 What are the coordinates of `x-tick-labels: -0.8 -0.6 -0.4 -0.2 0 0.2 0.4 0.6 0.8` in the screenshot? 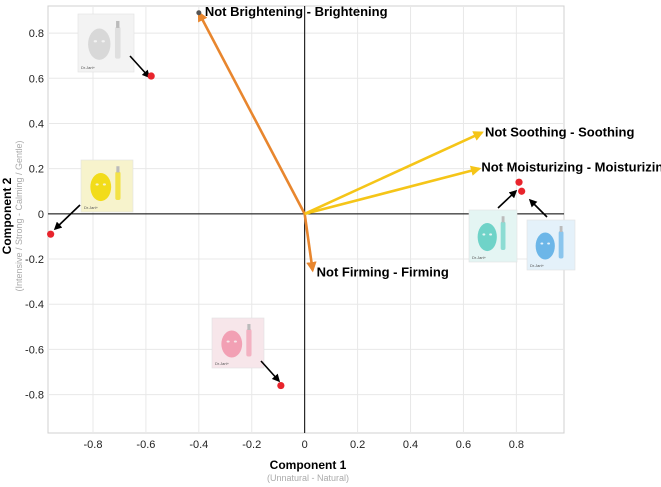 It's located at (304, 445).